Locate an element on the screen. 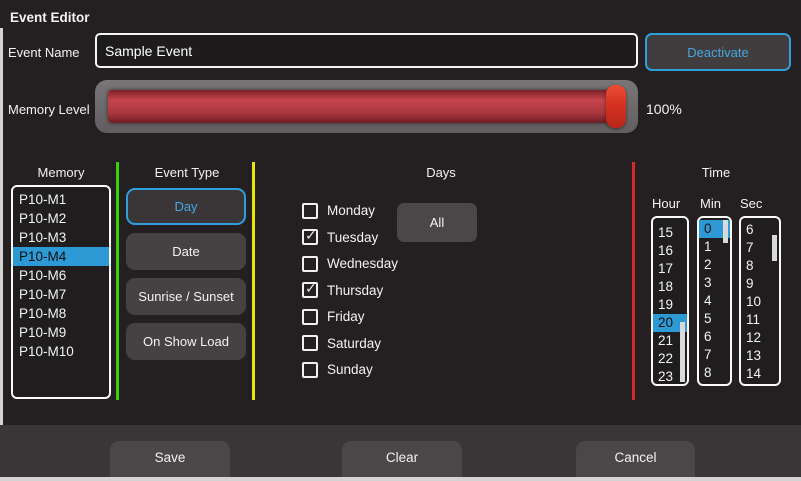 This screenshot has height=481, width=801. day-checkbox-thursday: ✓ is located at coordinates (310, 289).